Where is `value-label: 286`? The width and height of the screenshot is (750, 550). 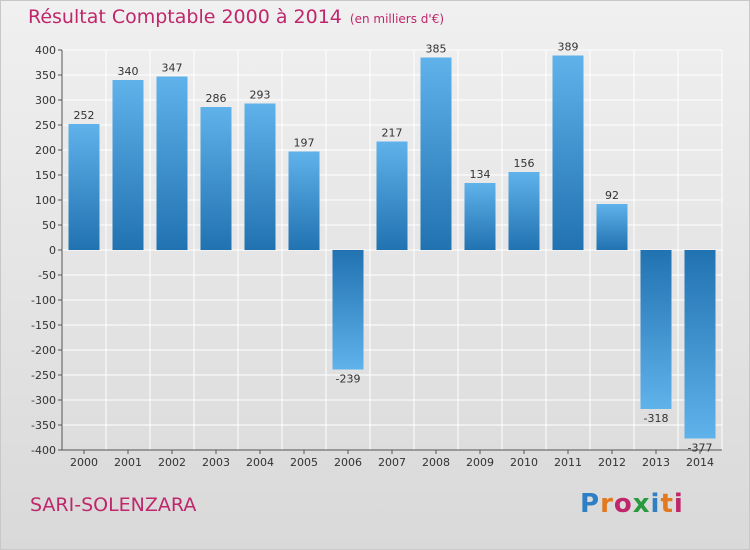
value-label: 286 is located at coordinates (216, 98).